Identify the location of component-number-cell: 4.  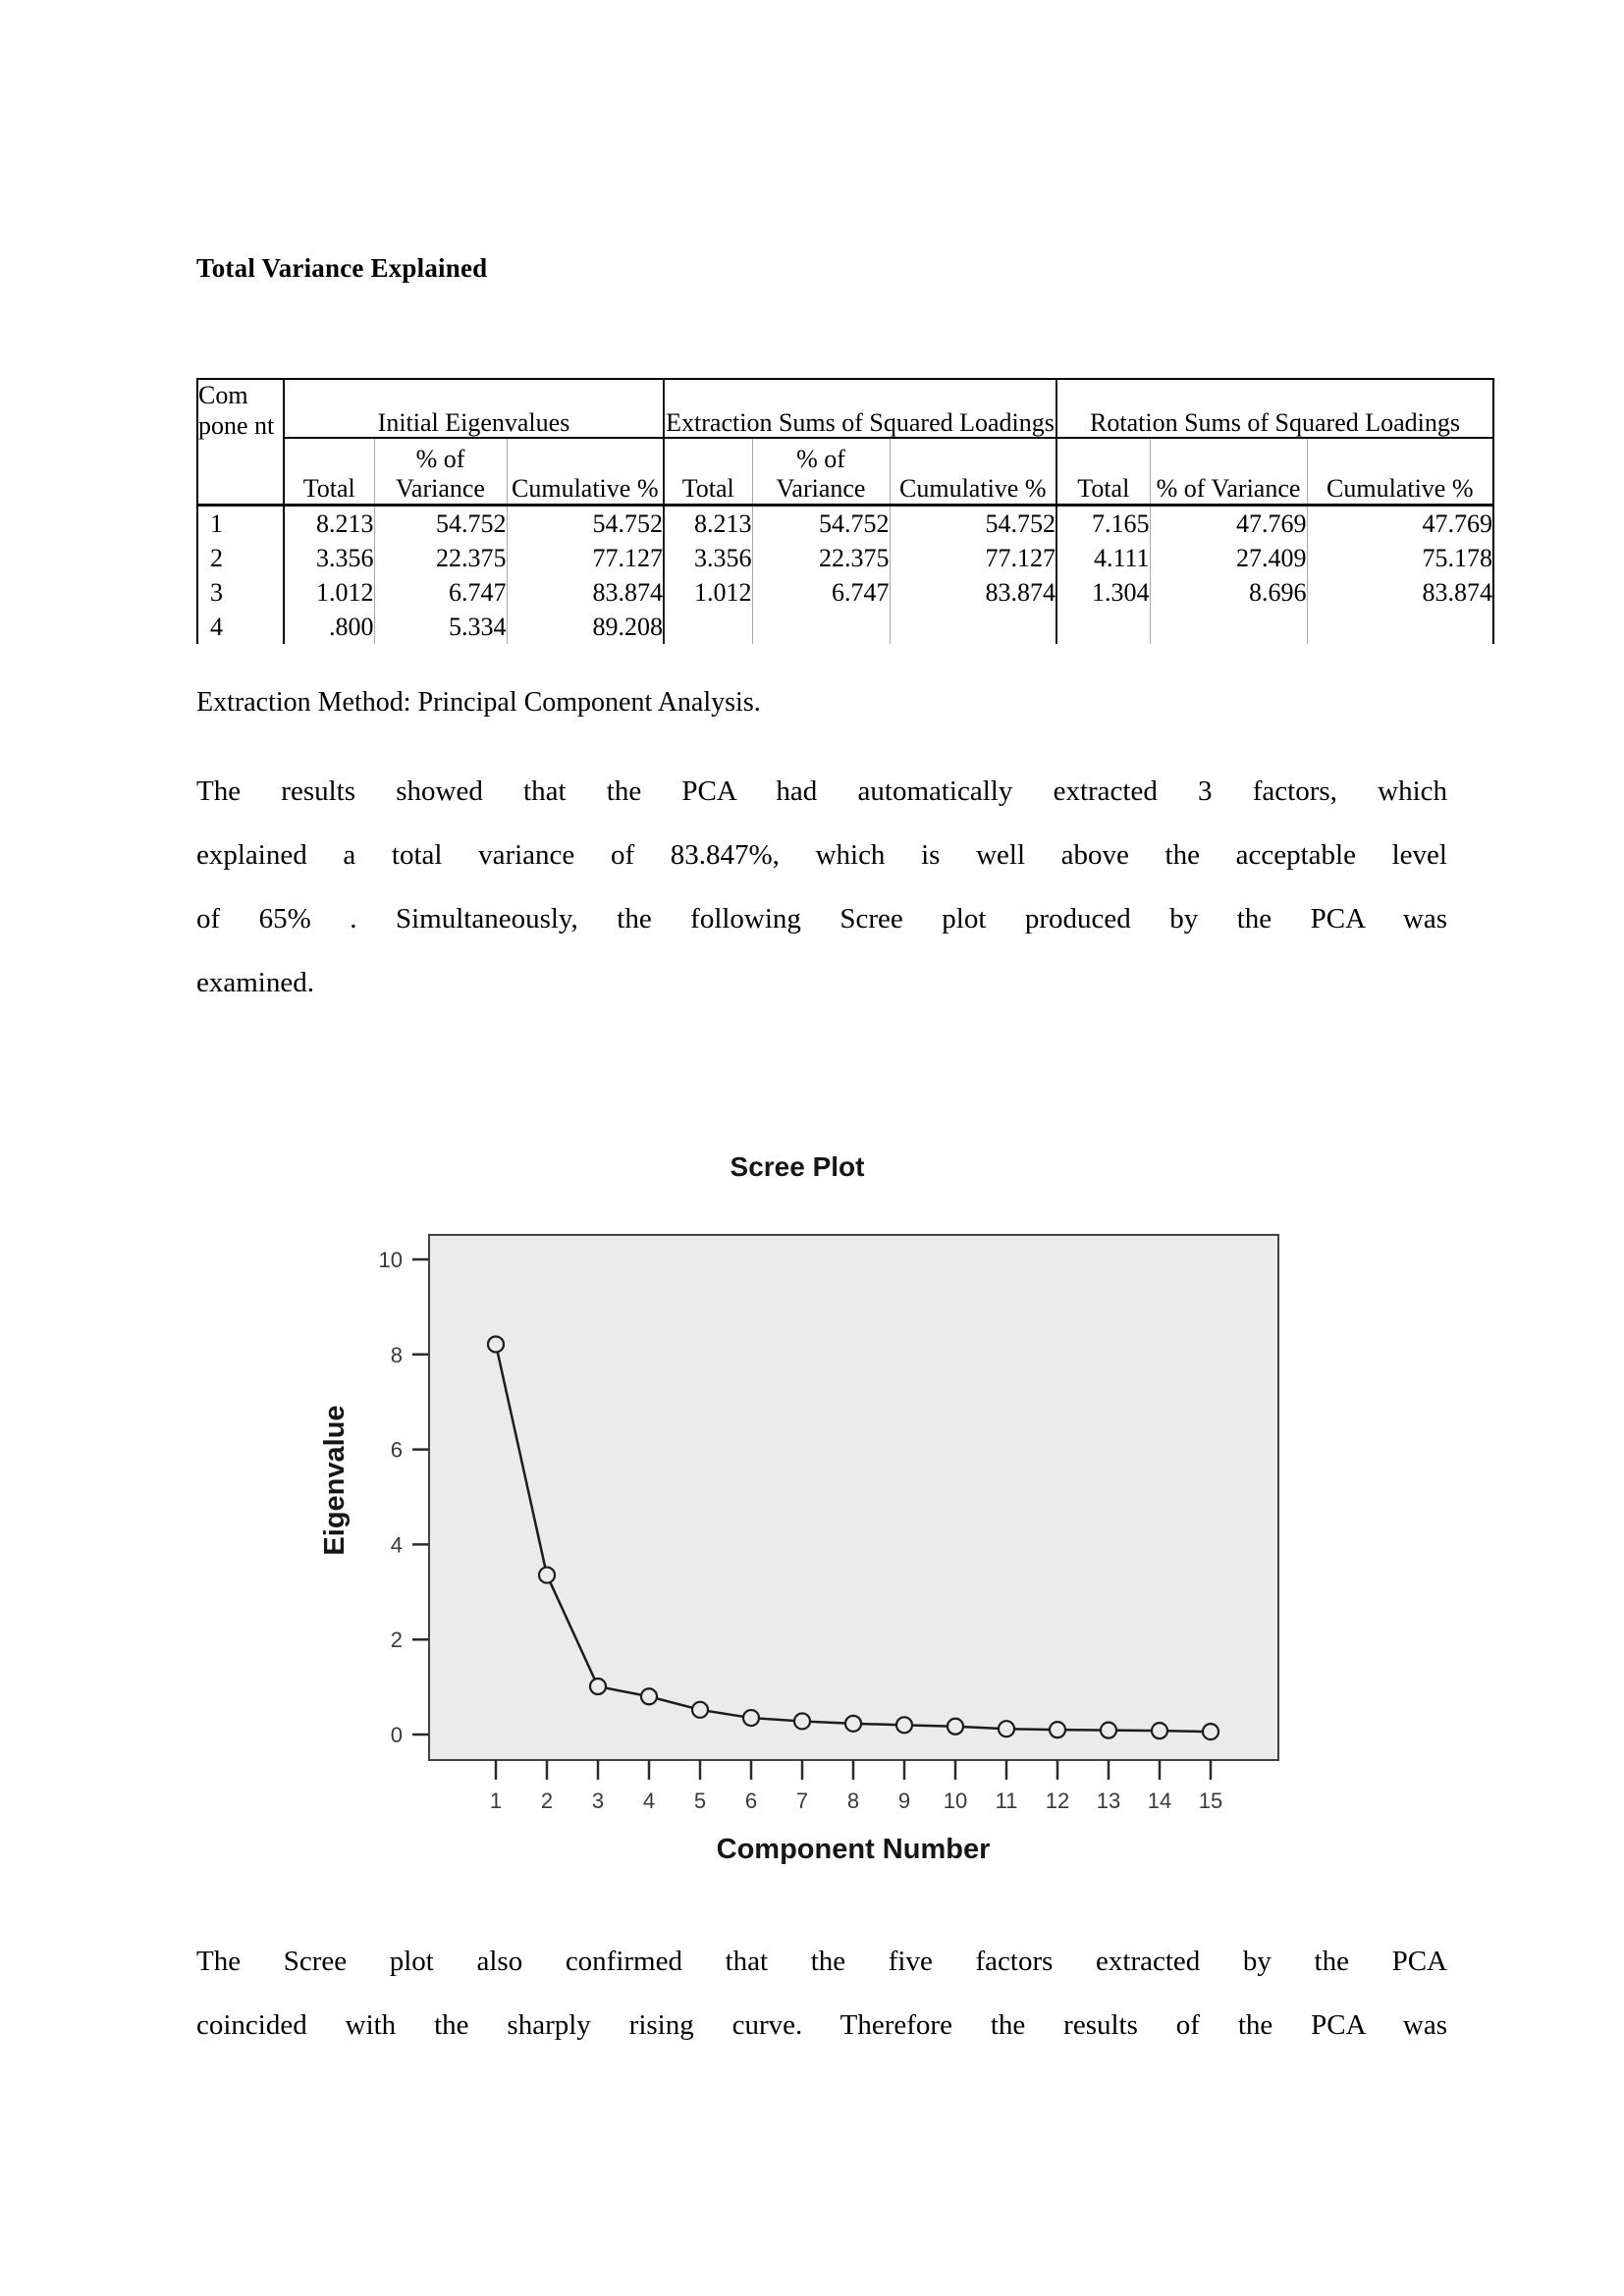
(216, 626).